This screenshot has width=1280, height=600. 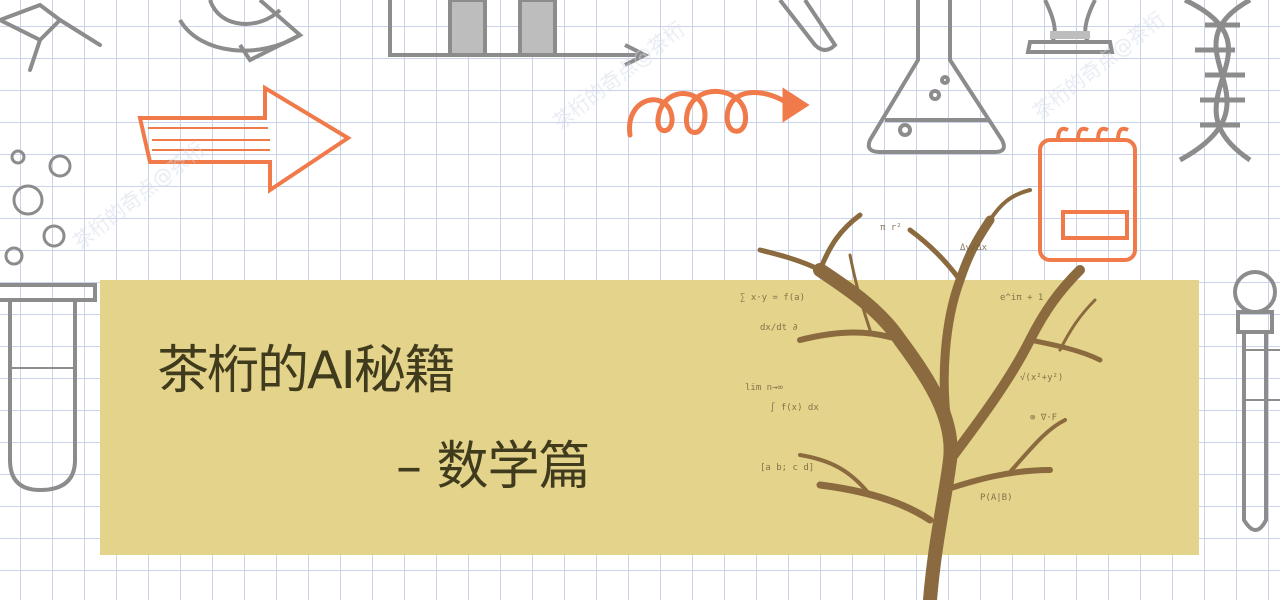 What do you see at coordinates (787, 468) in the screenshot?
I see `svg-text: [a b; c d]` at bounding box center [787, 468].